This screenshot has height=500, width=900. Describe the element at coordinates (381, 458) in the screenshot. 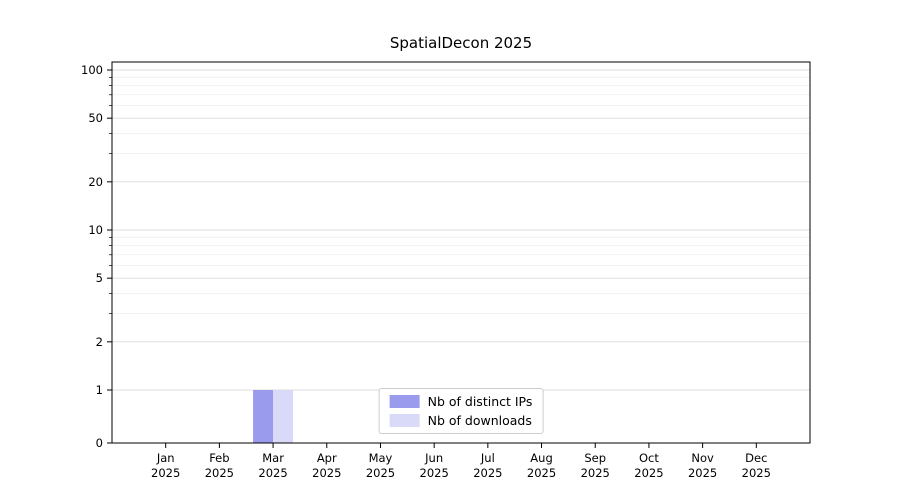

I see `svg-text: May` at that location.